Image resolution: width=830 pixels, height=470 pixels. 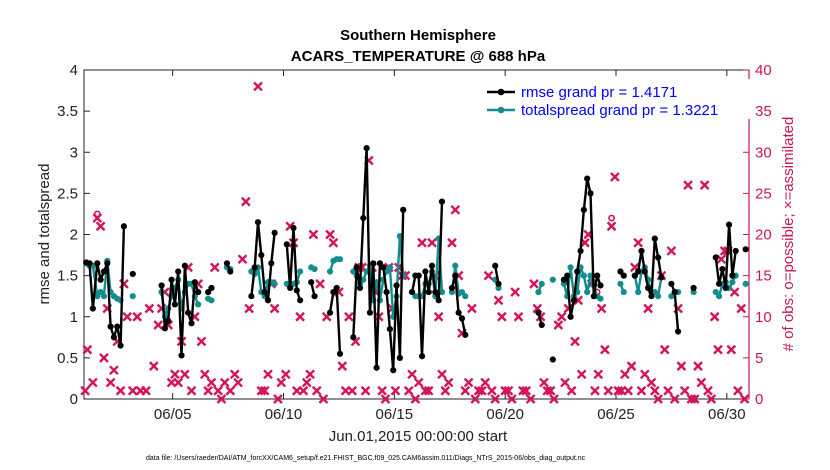 What do you see at coordinates (759, 358) in the screenshot?
I see `y-right-tick-label: 5` at bounding box center [759, 358].